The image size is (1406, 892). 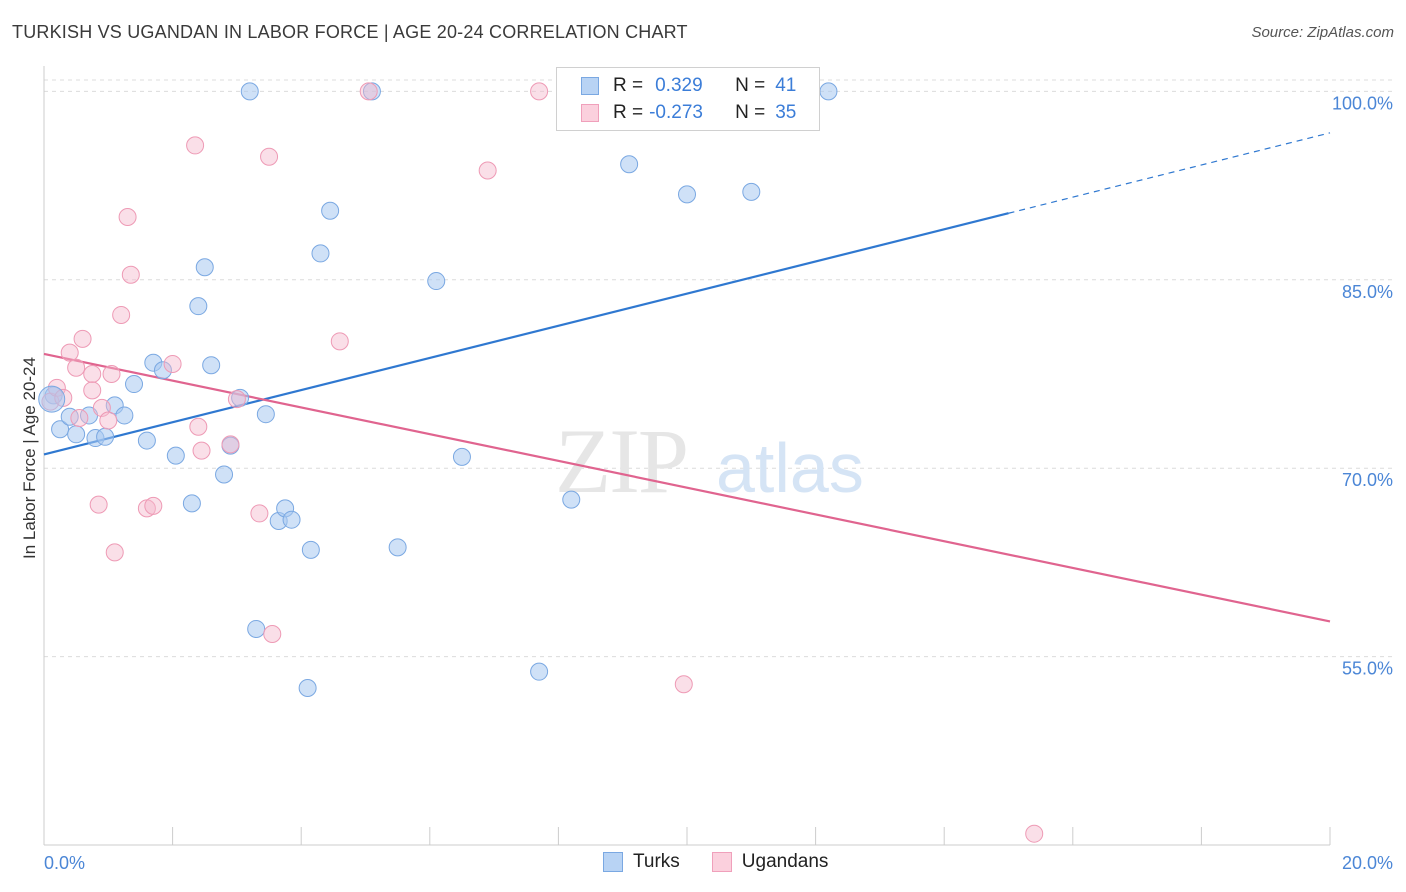 I want to click on x-tick-label: 20.0%, so click(x=1367, y=863).